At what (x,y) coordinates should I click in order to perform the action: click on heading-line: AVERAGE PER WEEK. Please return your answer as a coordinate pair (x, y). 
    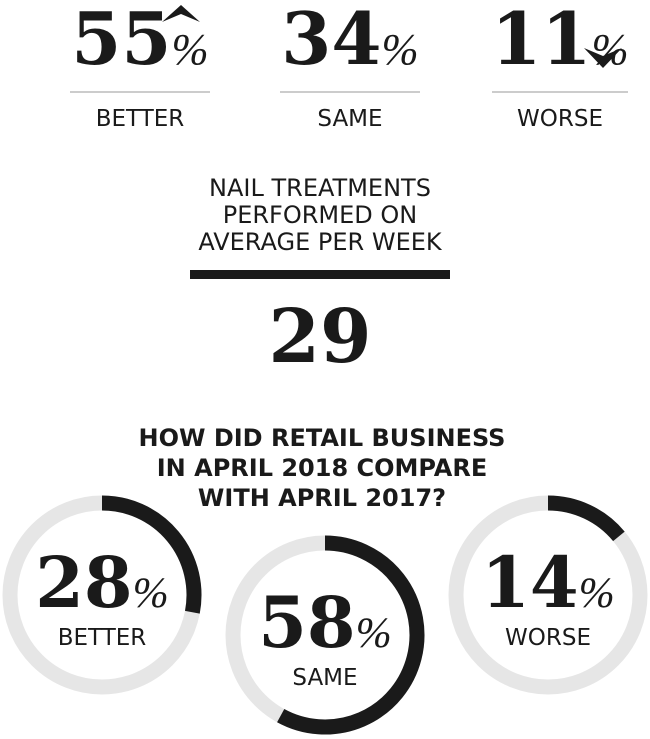
    Looking at the image, I should click on (320, 242).